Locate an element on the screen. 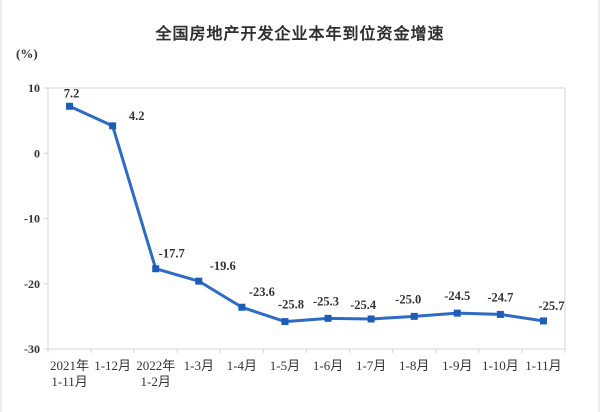  y-axis-unit-label: (%) is located at coordinates (27, 53).